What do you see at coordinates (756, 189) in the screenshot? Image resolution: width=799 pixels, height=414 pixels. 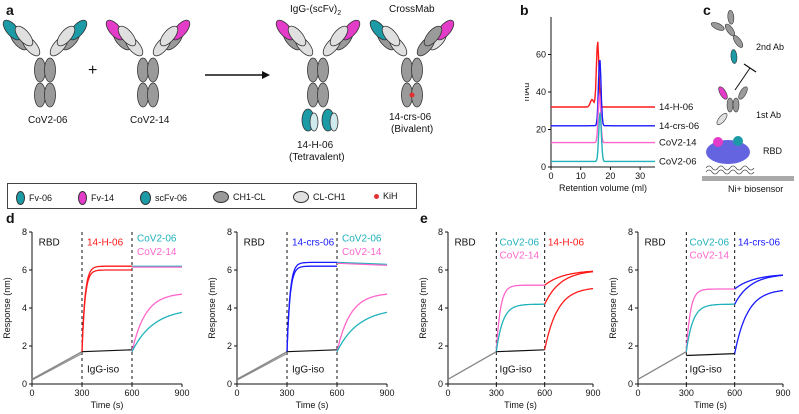 I see `label-biosensor: Ni+ biosensor` at bounding box center [756, 189].